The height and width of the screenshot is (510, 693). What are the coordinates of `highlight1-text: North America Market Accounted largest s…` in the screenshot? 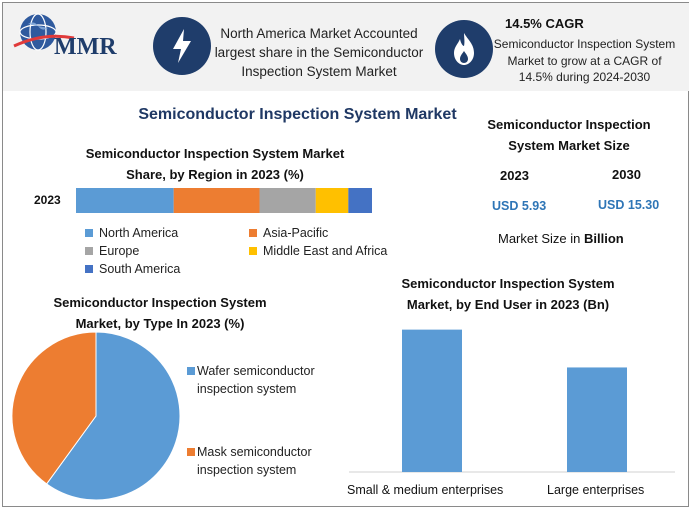 It's located at (319, 52).